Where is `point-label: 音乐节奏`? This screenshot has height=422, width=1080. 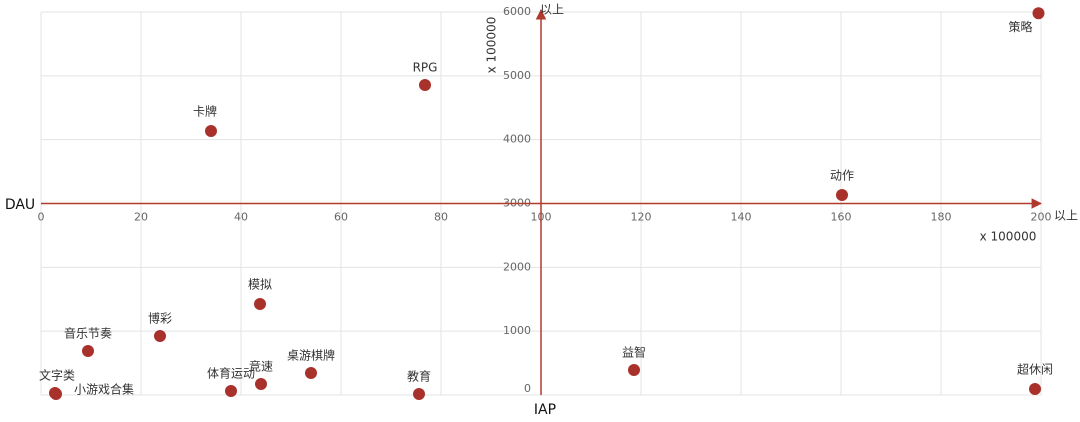
point-label: 音乐节奏 is located at coordinates (88, 333).